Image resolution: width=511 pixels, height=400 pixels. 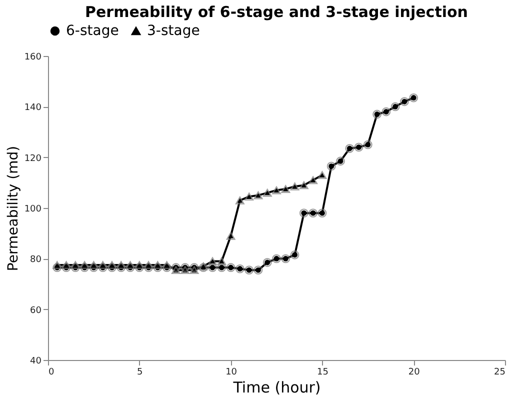 I want to click on x-tick-label: 5, so click(x=140, y=373).